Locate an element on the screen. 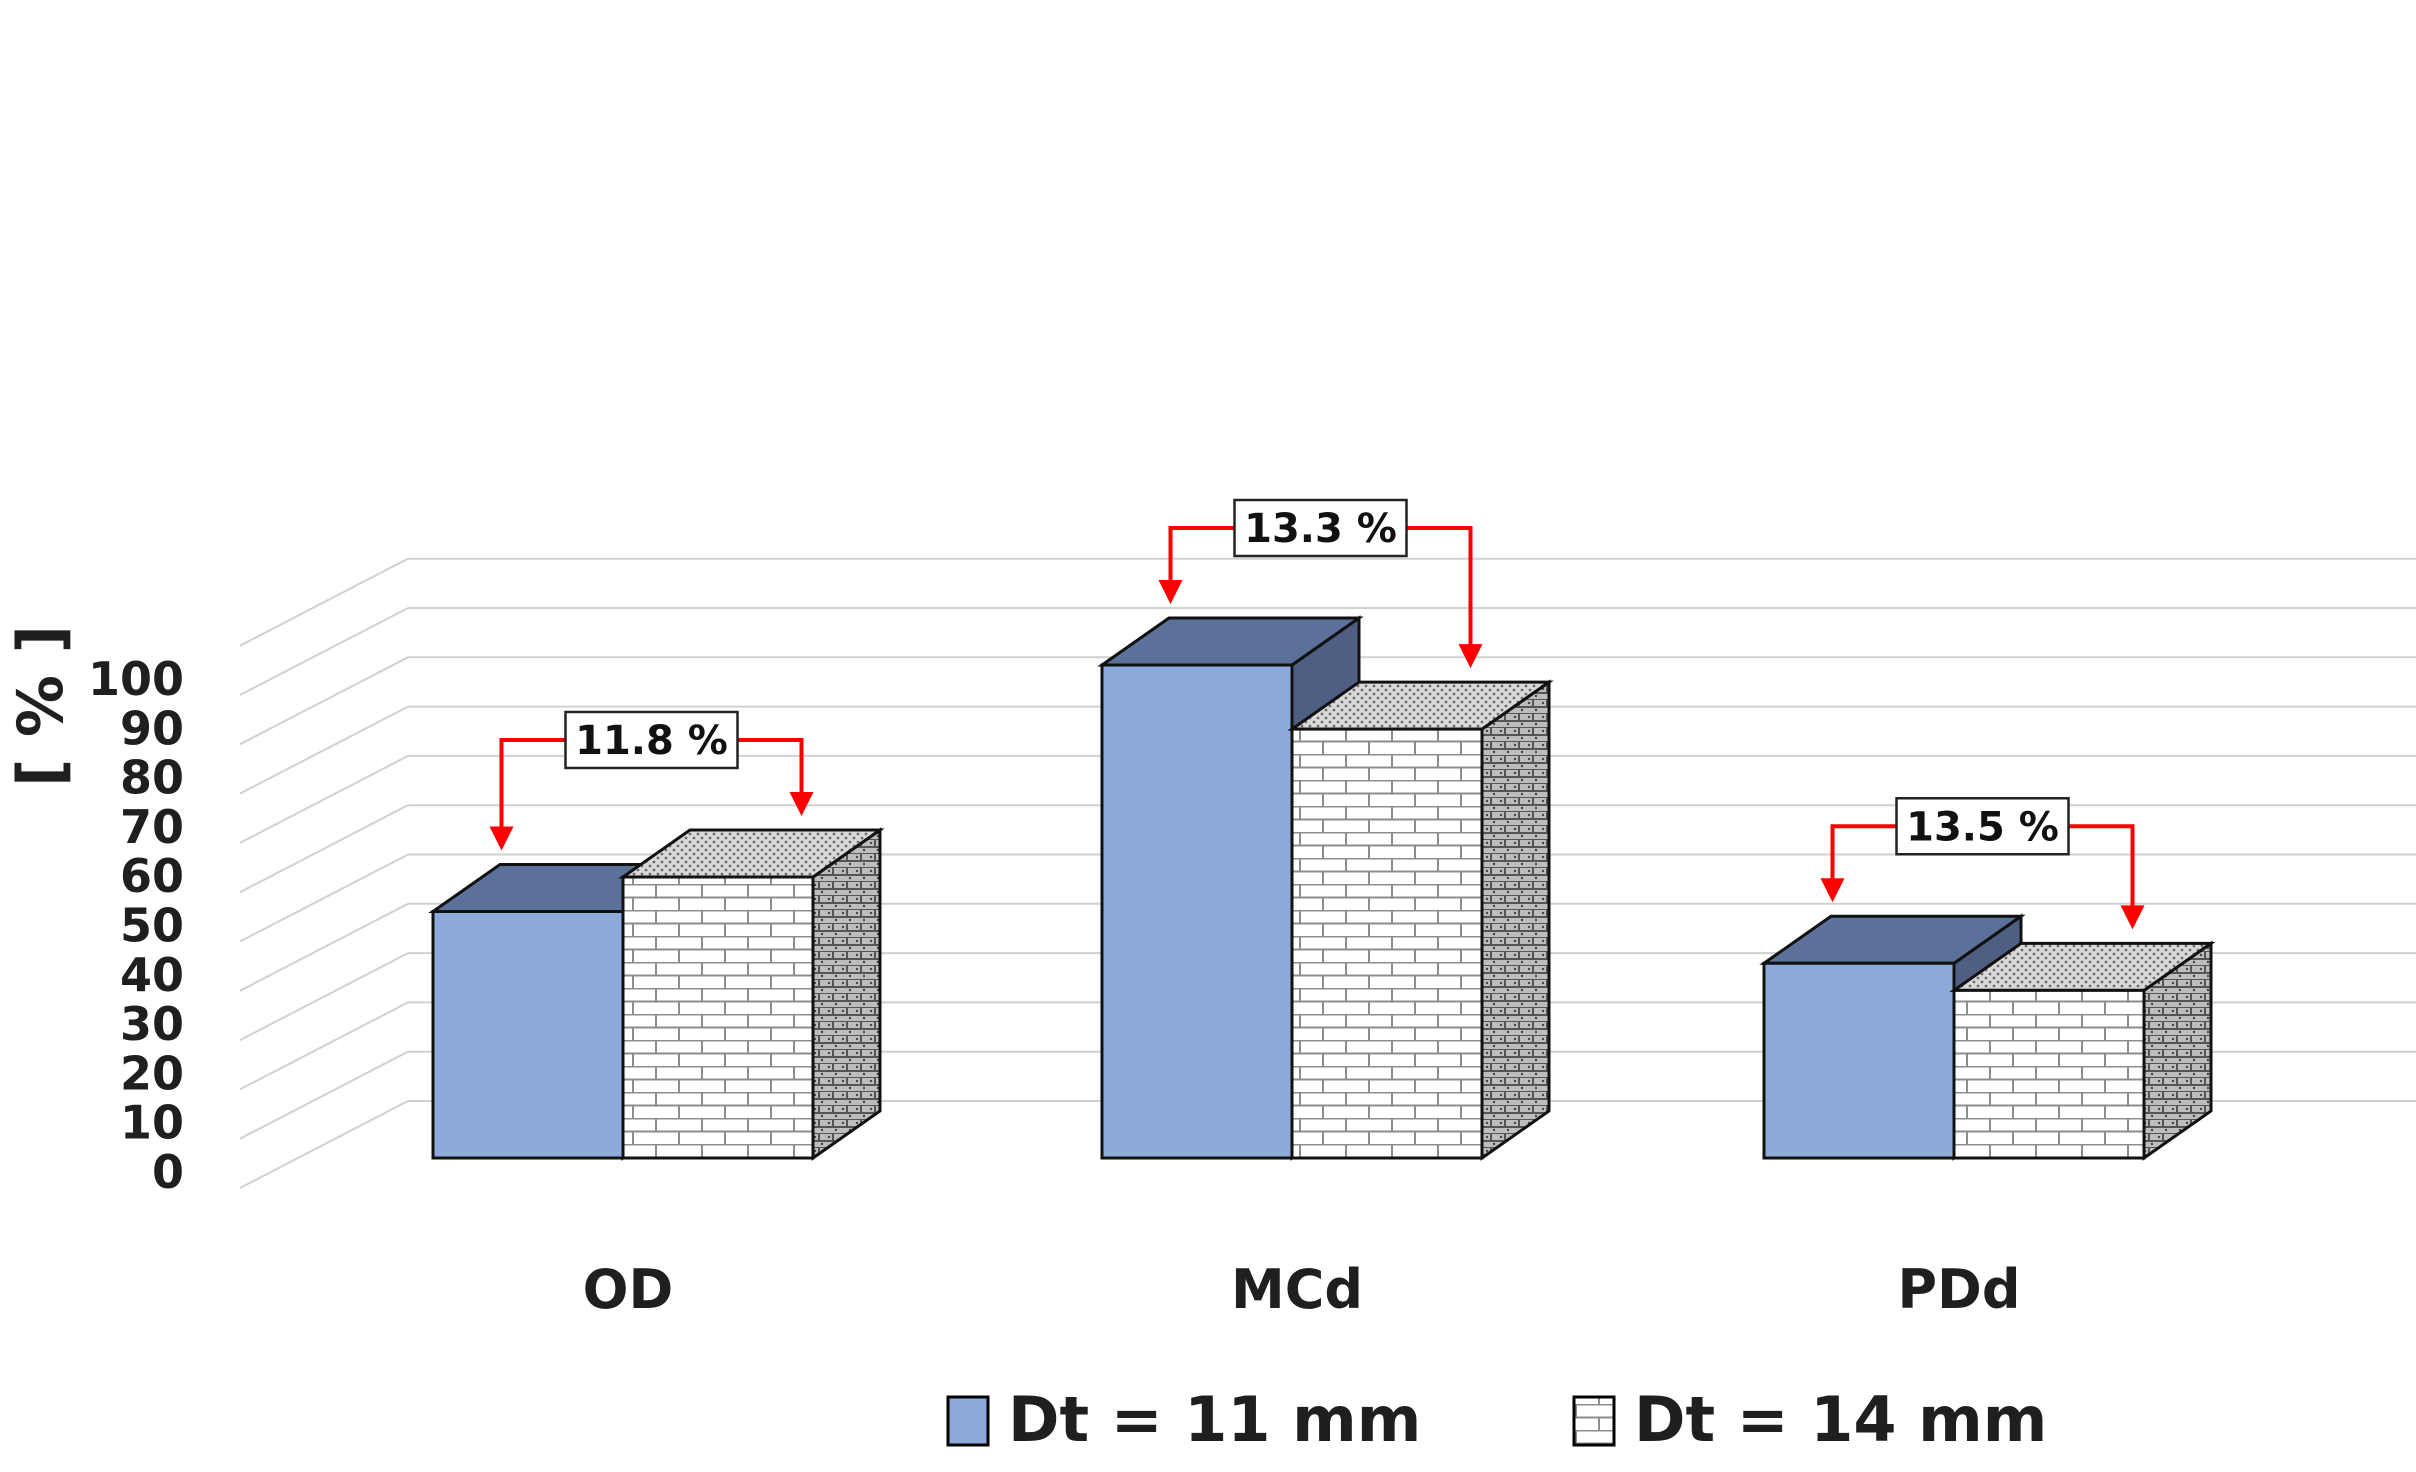 The height and width of the screenshot is (1472, 2416). category-label-mcd: MCd is located at coordinates (1297, 1289).